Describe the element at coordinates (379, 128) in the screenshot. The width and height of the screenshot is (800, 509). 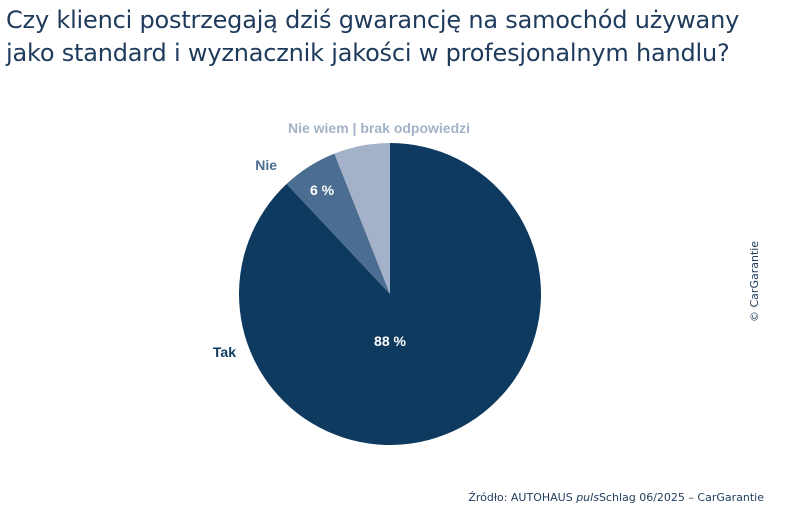
I see `slice-label-2: Nie wiem | brak odpowiedzi` at that location.